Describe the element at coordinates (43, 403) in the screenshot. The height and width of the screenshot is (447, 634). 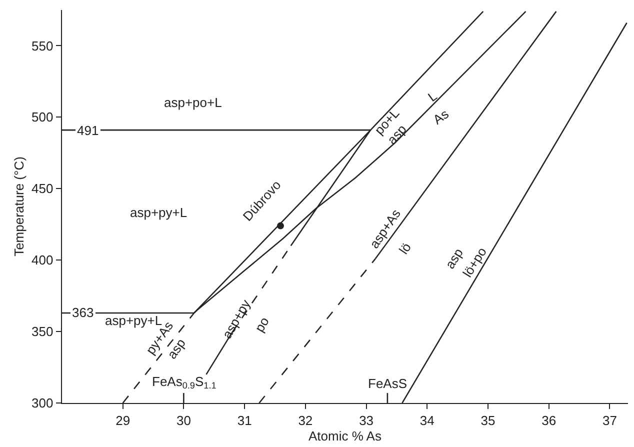
I see `y-tick-label: 300` at that location.